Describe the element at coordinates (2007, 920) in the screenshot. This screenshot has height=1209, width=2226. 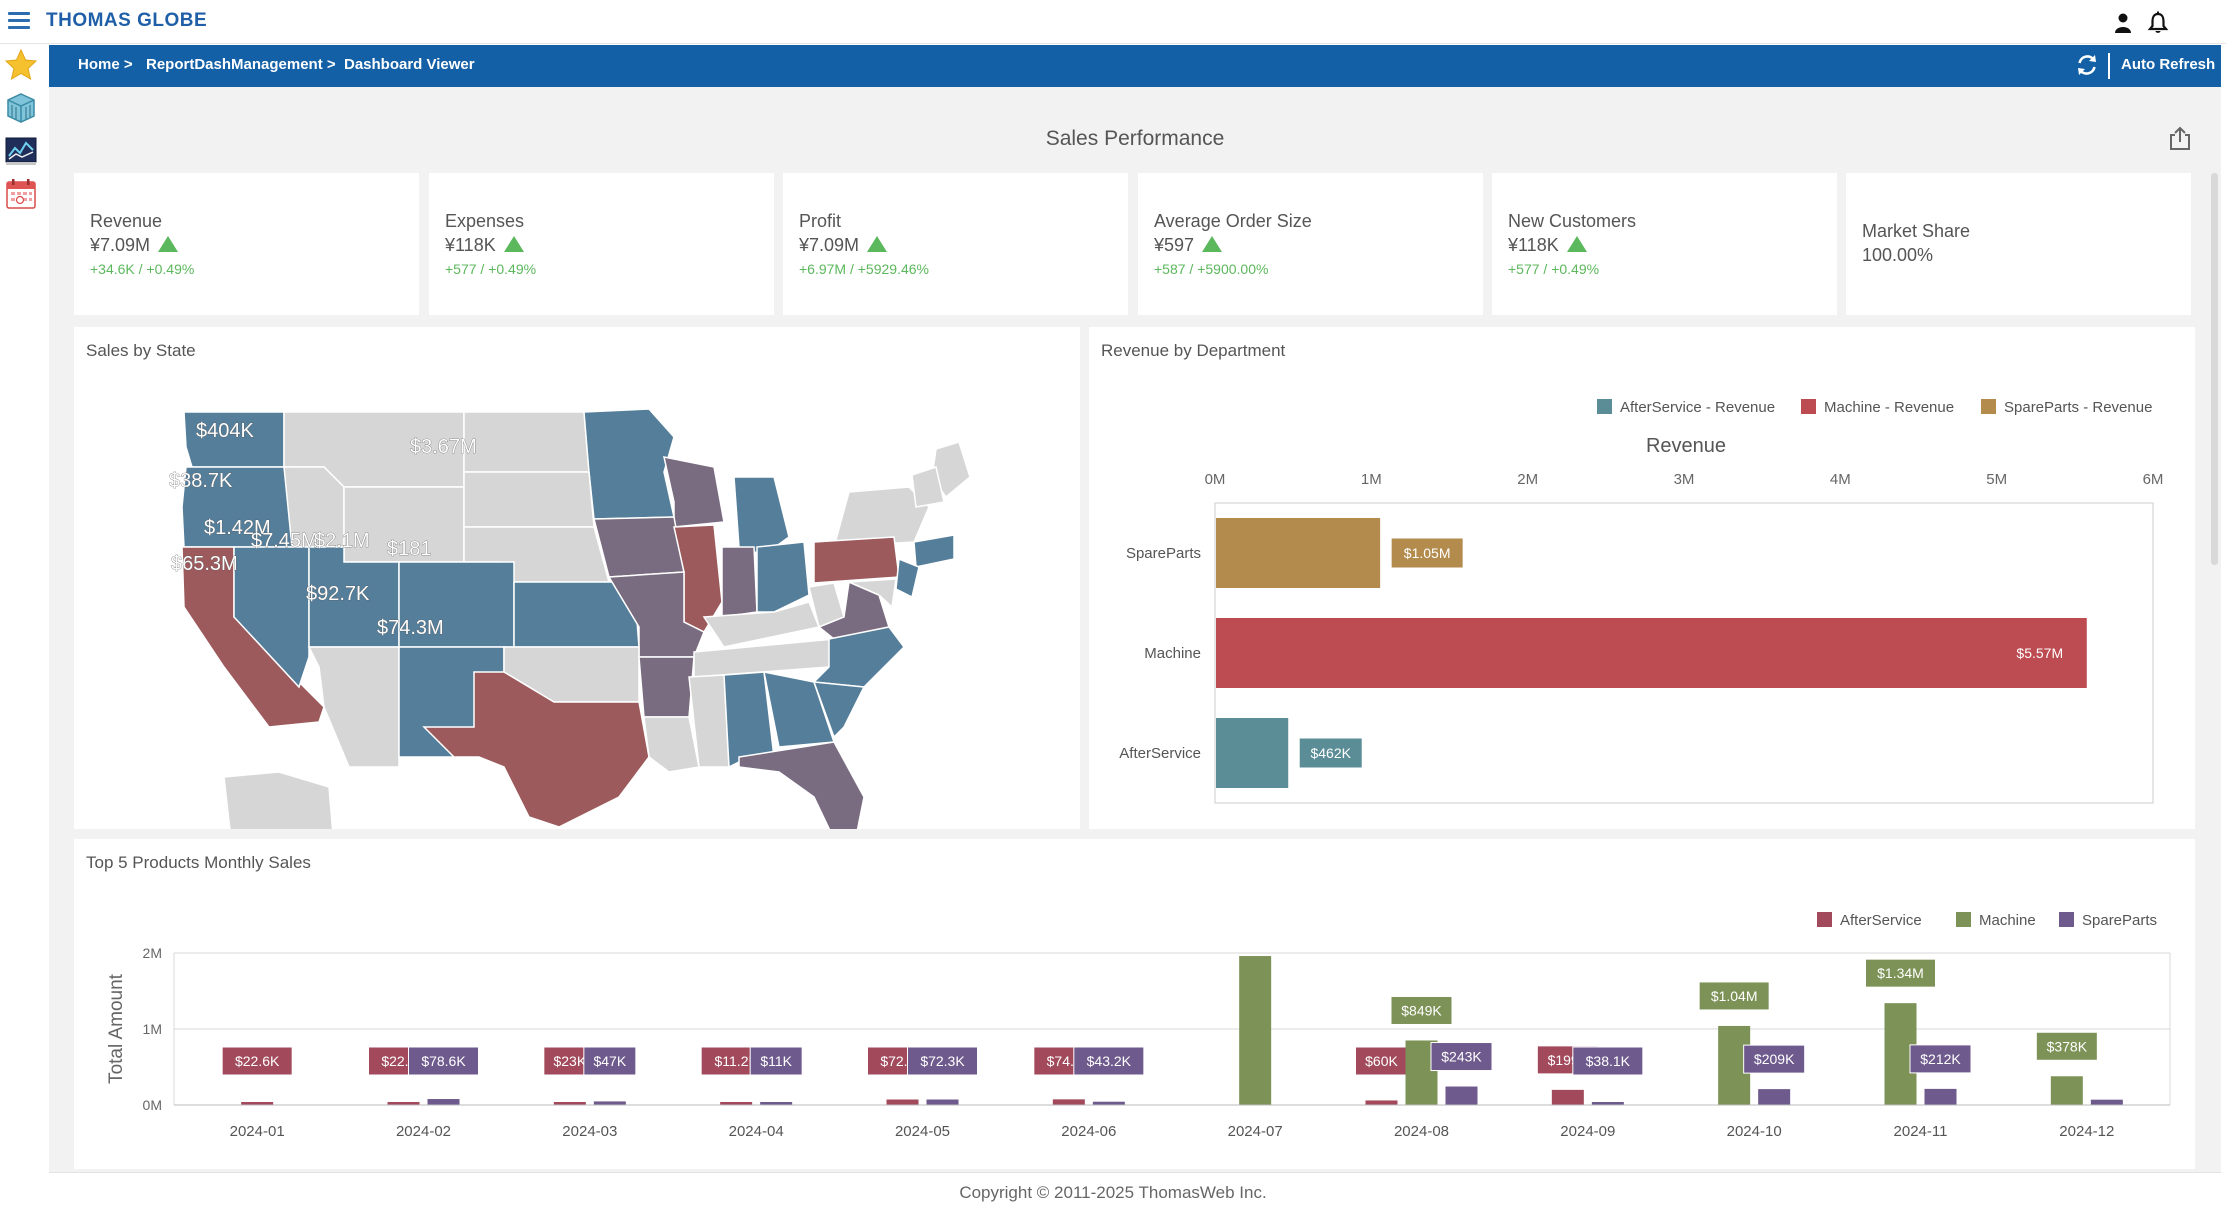
I see `legend-label: Machine` at that location.